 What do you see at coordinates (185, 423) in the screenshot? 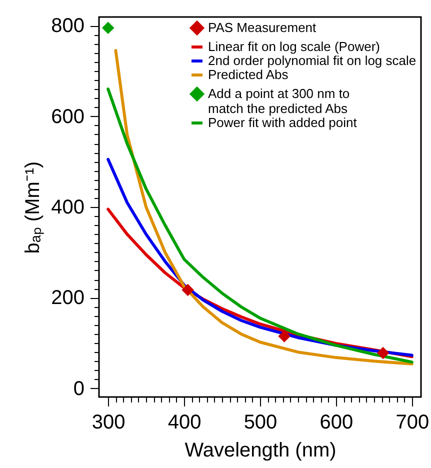
I see `x-tick-label: 400` at bounding box center [185, 423].